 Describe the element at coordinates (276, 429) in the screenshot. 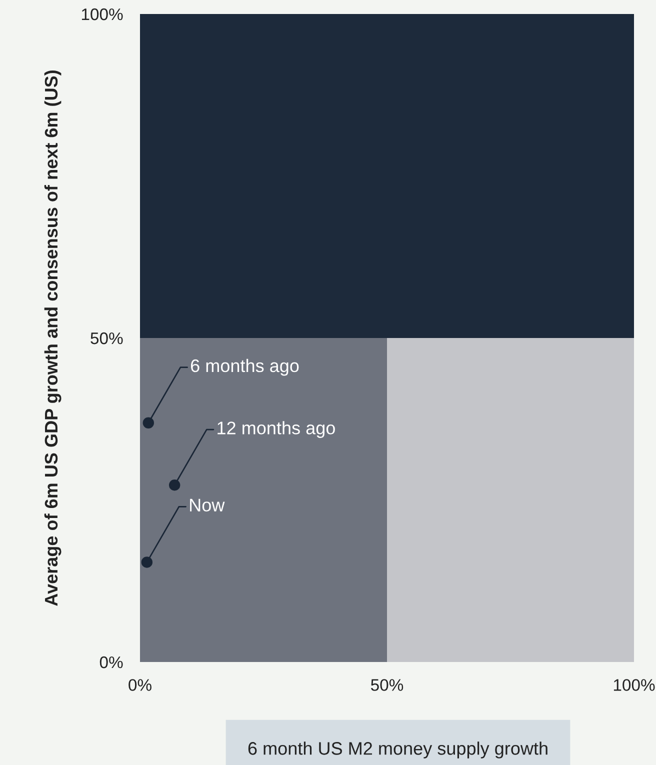

I see `annotation: 12 months ago` at that location.